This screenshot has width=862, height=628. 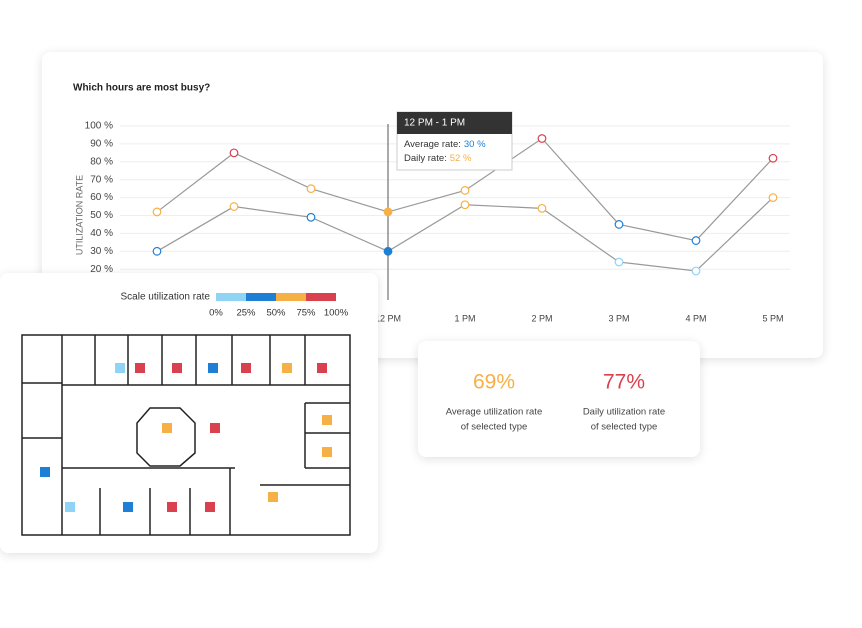 I want to click on kpi-label: Daily utilization rate, so click(x=624, y=412).